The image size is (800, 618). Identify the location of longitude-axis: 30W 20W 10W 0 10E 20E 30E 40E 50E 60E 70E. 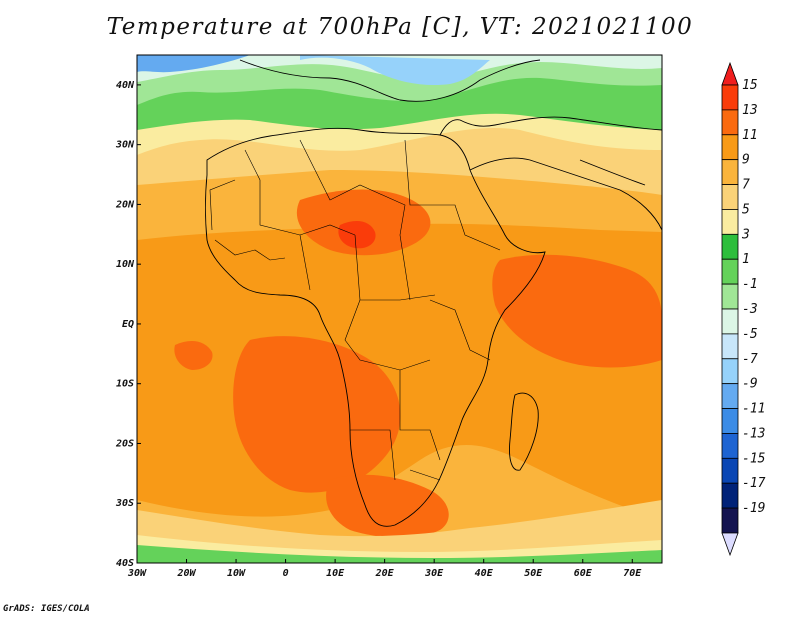
(384, 569).